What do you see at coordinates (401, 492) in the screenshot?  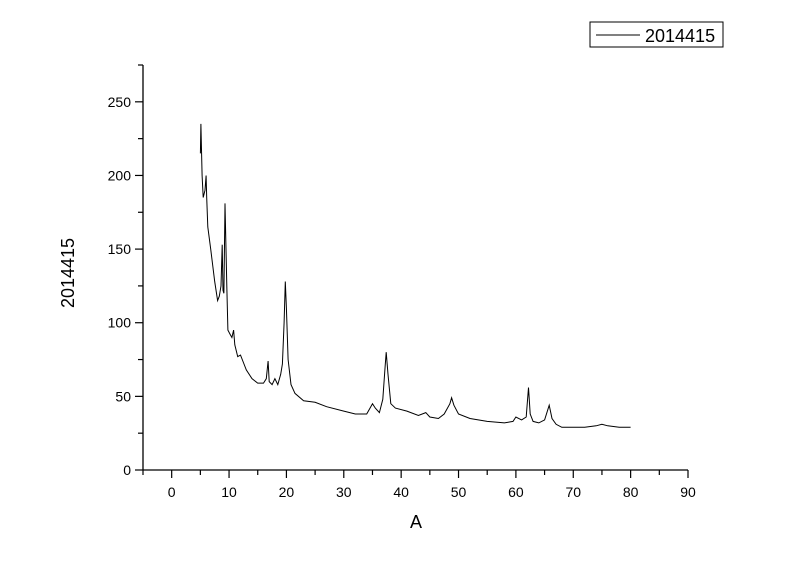 I see `x-tick-label: 40` at bounding box center [401, 492].